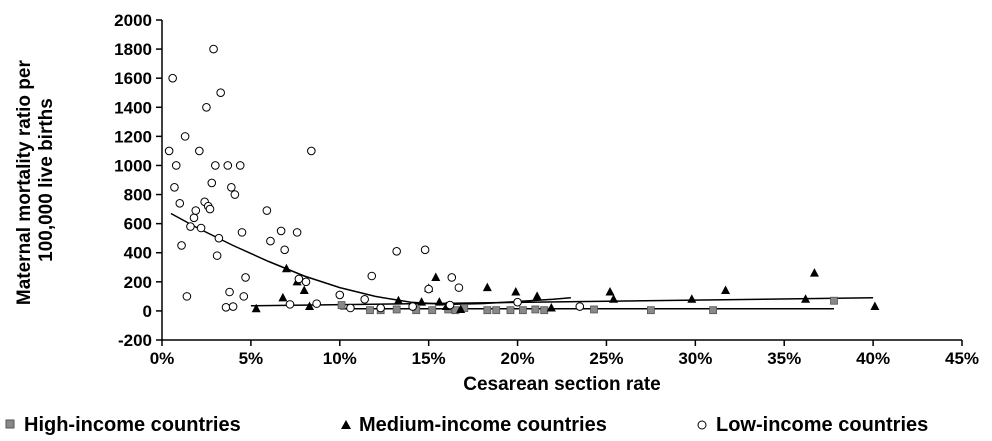  What do you see at coordinates (138, 195) in the screenshot?
I see `y-tick-label: 800` at bounding box center [138, 195].